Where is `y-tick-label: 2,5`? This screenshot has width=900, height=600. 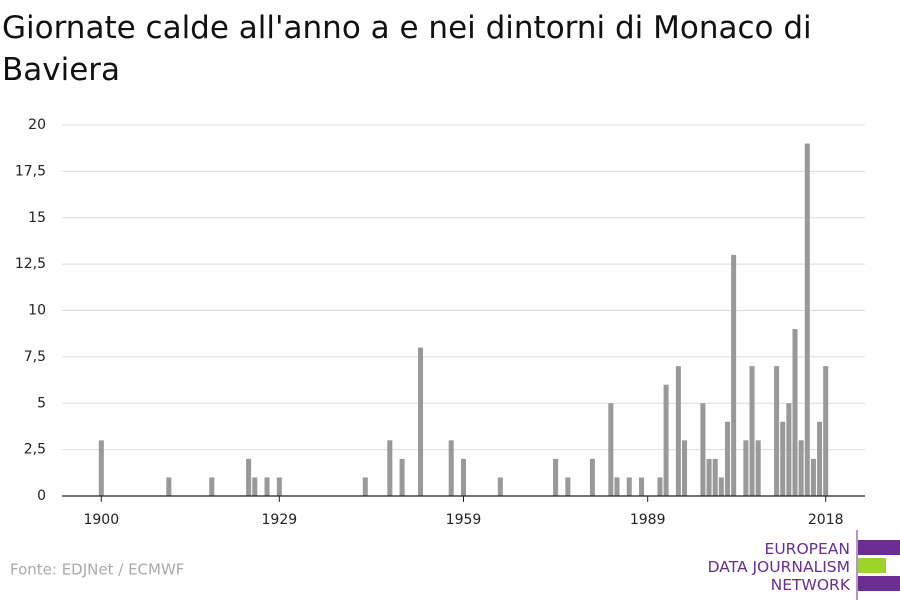 y-tick-label: 2,5 is located at coordinates (35, 450).